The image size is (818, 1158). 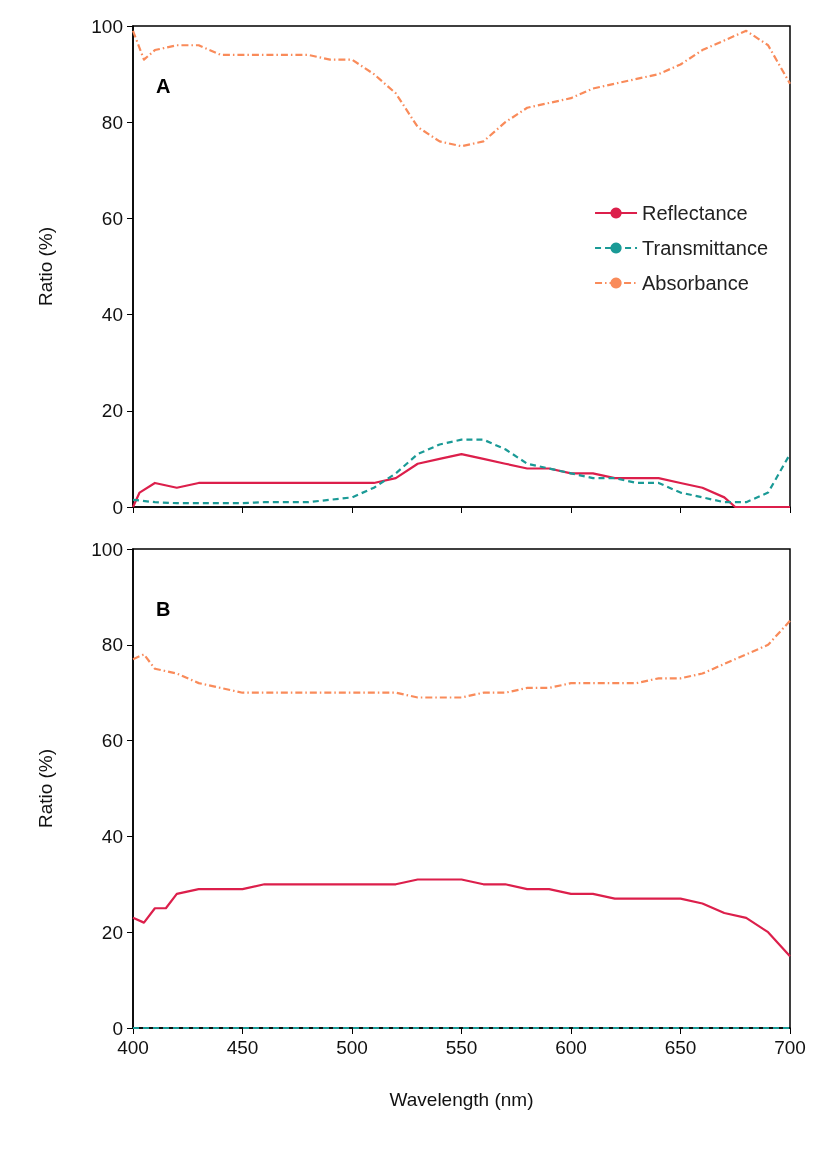 What do you see at coordinates (790, 1047) in the screenshot?
I see `x-tick-label: 700` at bounding box center [790, 1047].